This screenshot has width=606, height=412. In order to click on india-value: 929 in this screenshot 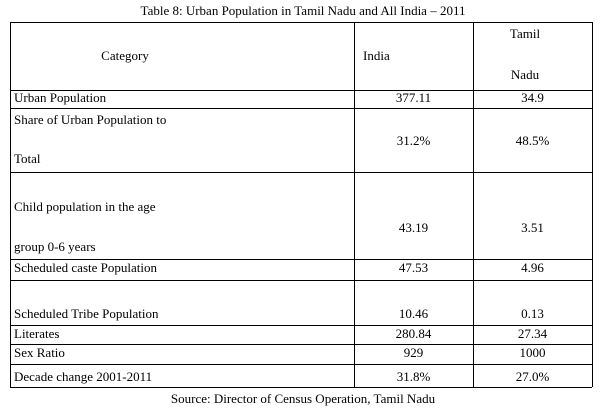, I will do `click(414, 352)`.